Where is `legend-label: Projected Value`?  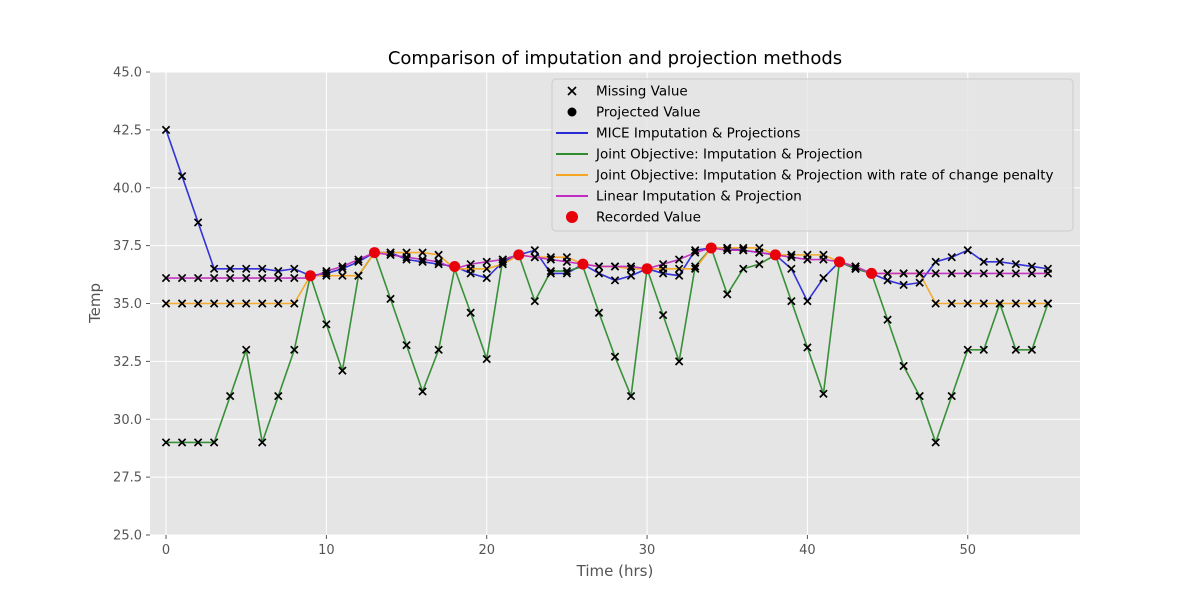 legend-label: Projected Value is located at coordinates (648, 113).